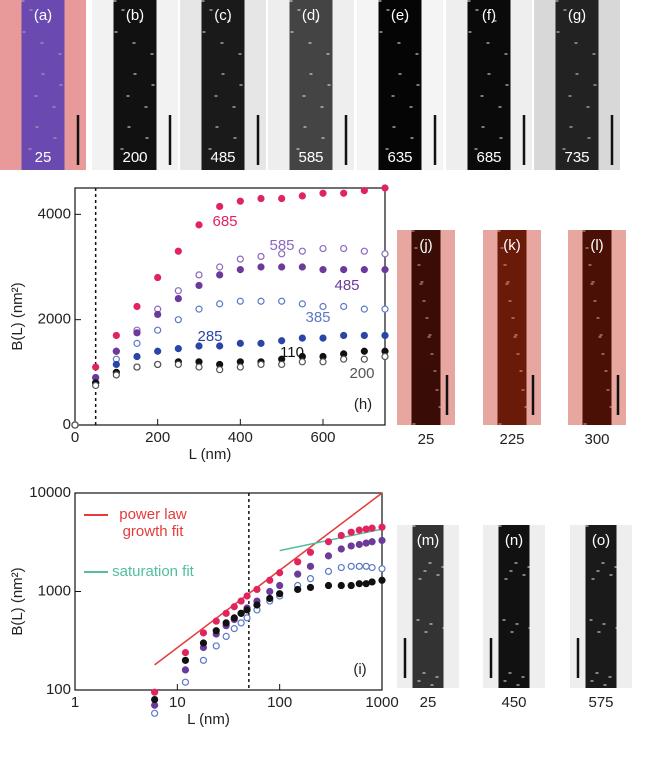 The image size is (648, 757). I want to click on panel-caption: 450, so click(513, 702).